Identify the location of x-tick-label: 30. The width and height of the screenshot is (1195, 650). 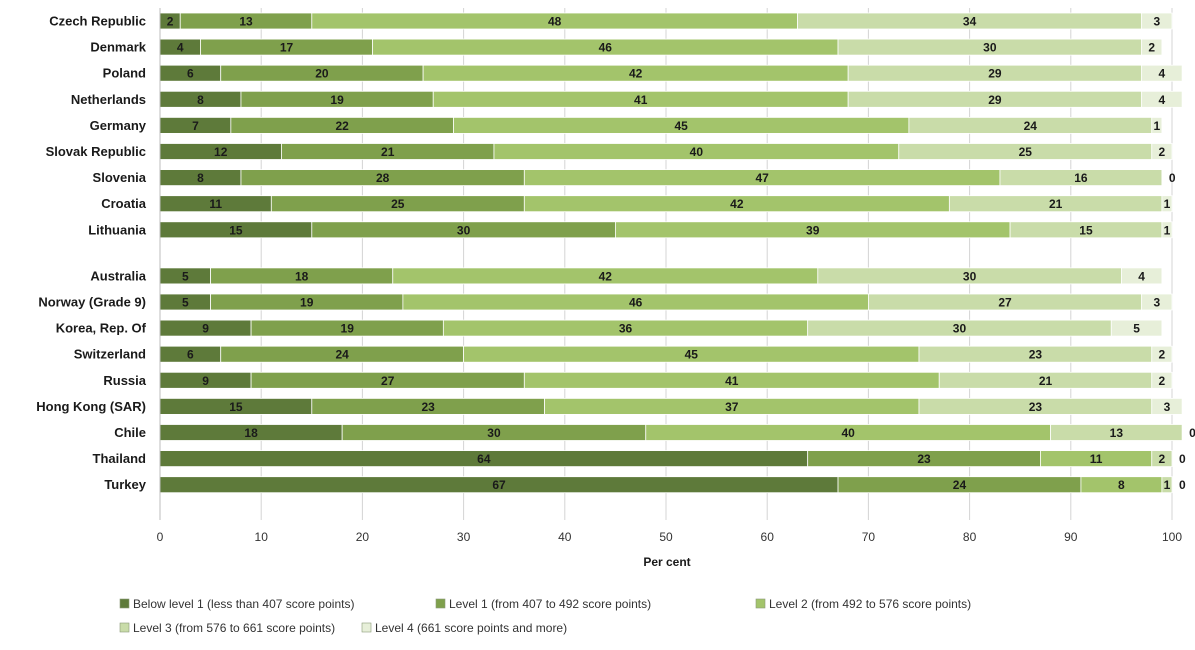
(464, 537).